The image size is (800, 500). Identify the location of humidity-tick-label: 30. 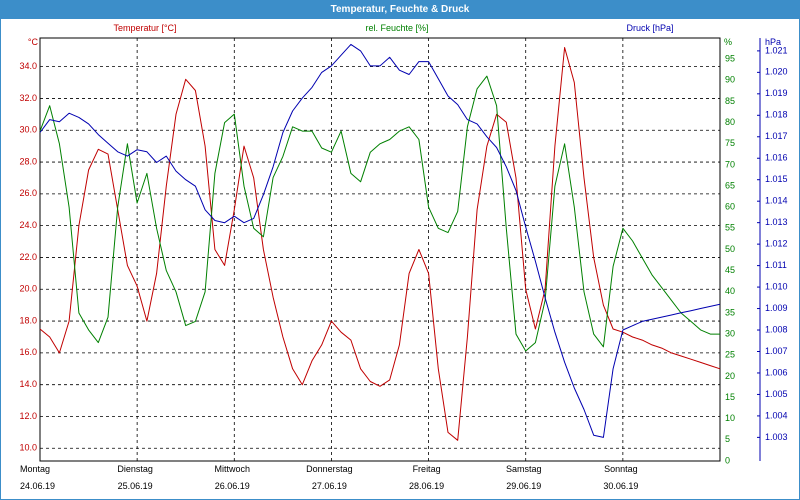
(730, 333).